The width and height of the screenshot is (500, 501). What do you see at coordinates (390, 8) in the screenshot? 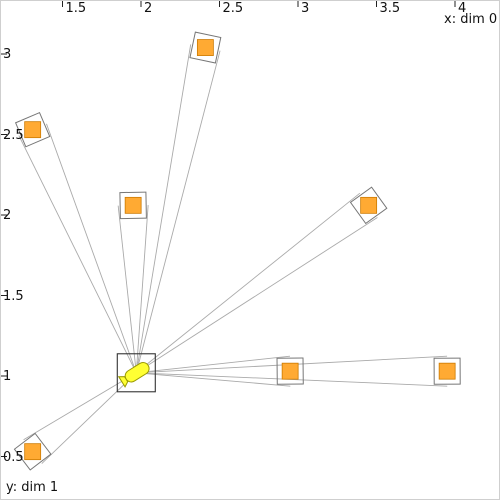
I see `x-tick-label-4: 3.5` at bounding box center [390, 8].